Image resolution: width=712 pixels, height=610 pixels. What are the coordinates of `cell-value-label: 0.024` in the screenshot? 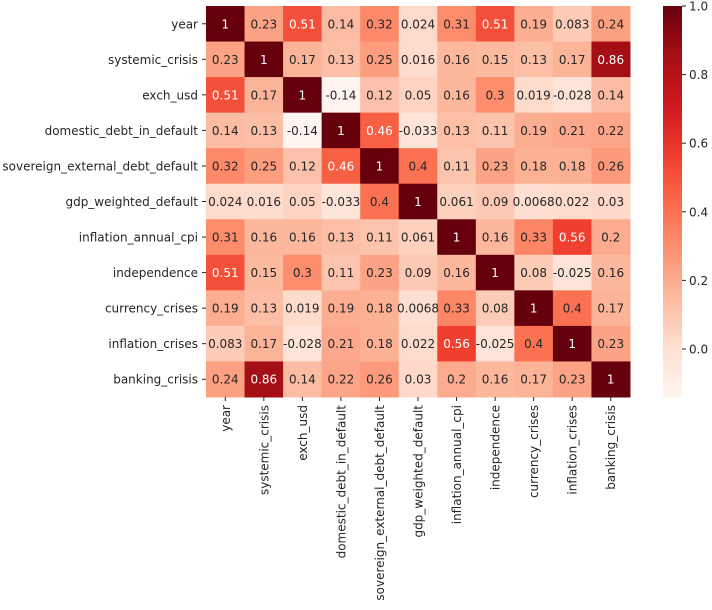 It's located at (418, 24).